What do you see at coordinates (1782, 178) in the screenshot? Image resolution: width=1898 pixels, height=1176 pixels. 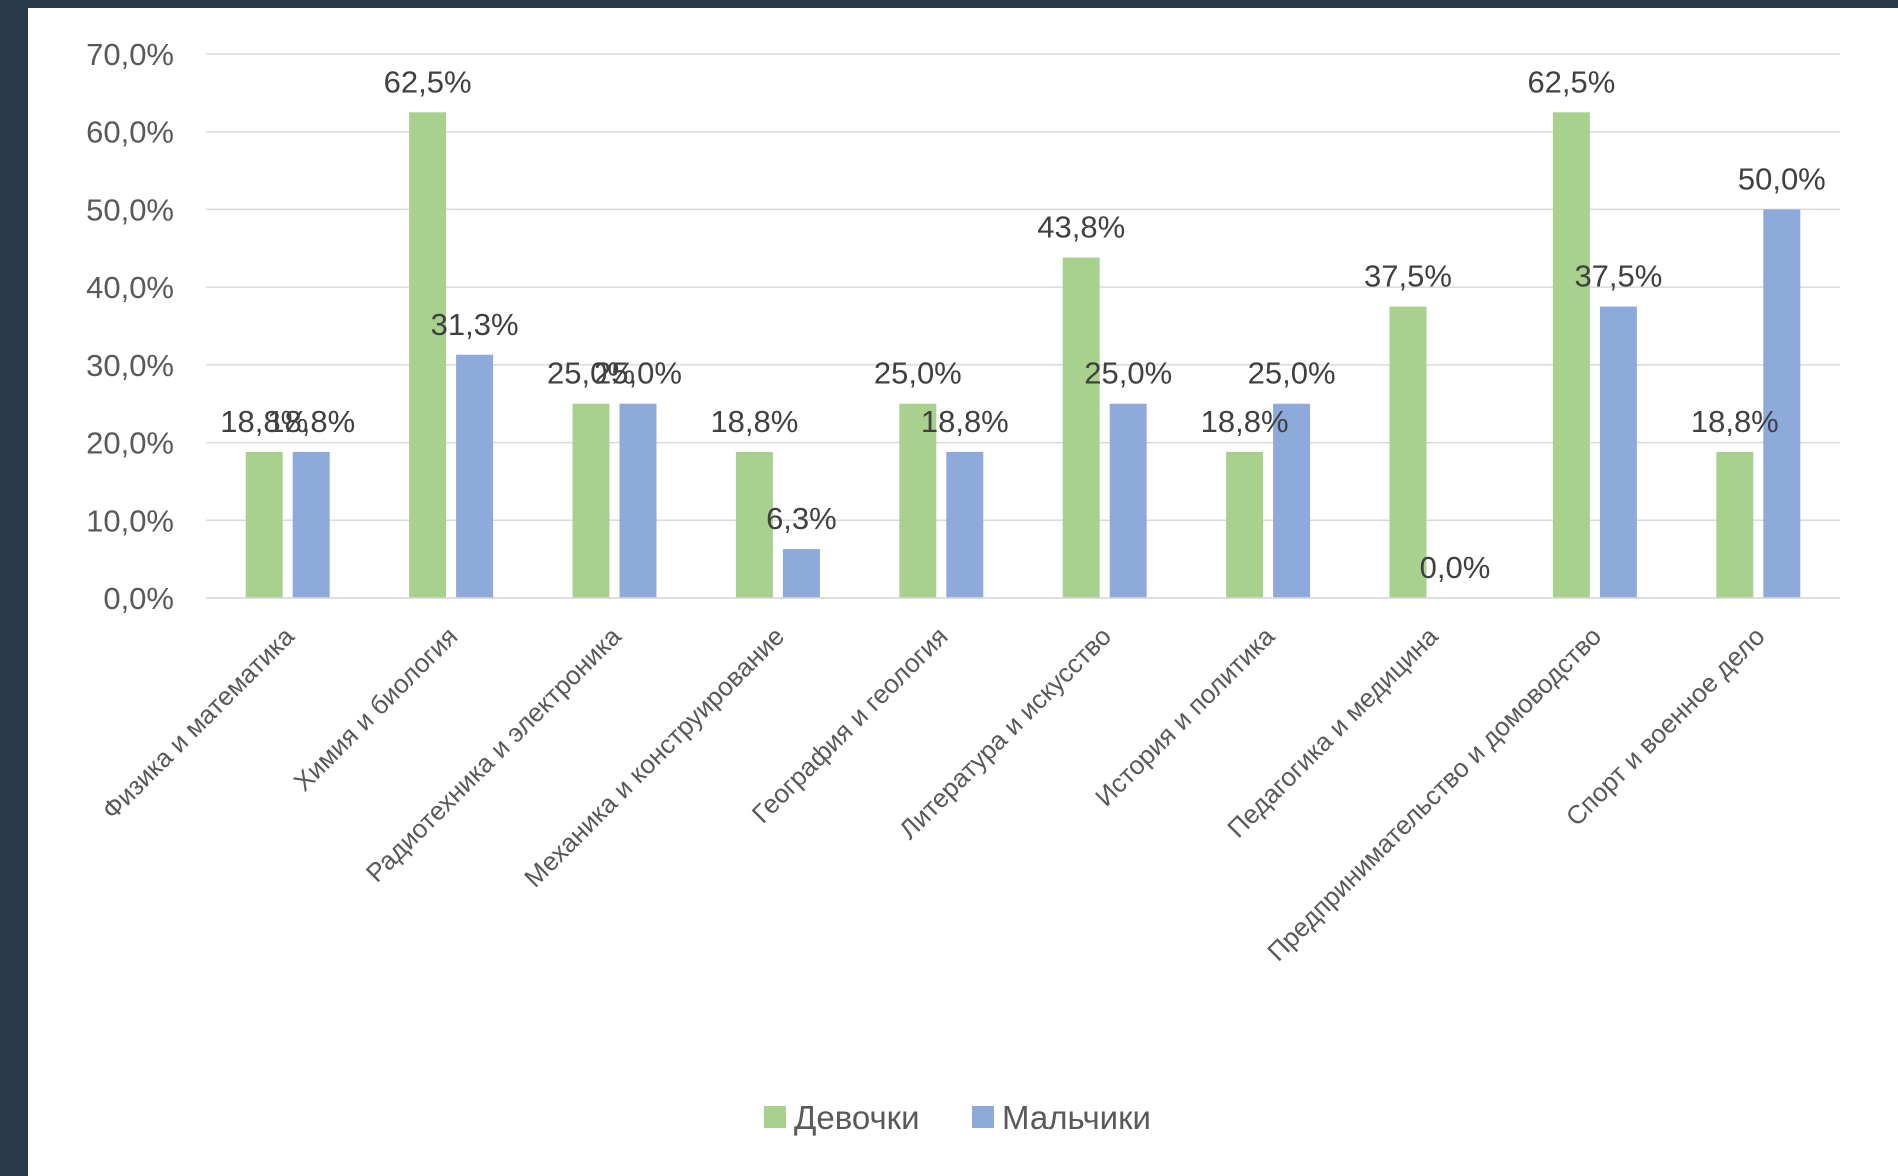 I see `data-label: 50,0%` at bounding box center [1782, 178].